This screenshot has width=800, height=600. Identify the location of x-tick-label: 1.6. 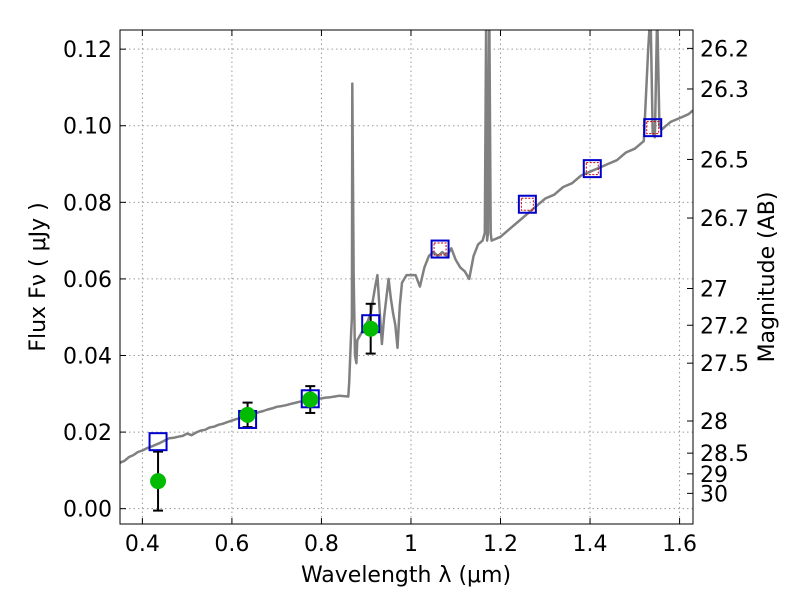
(679, 544).